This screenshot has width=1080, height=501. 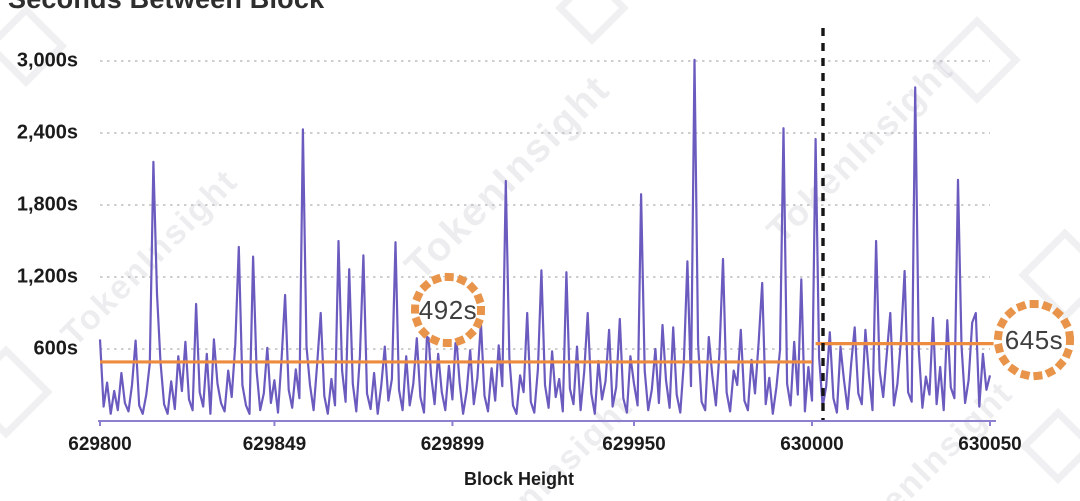 I want to click on x-tick-label: 629899, so click(x=452, y=444).